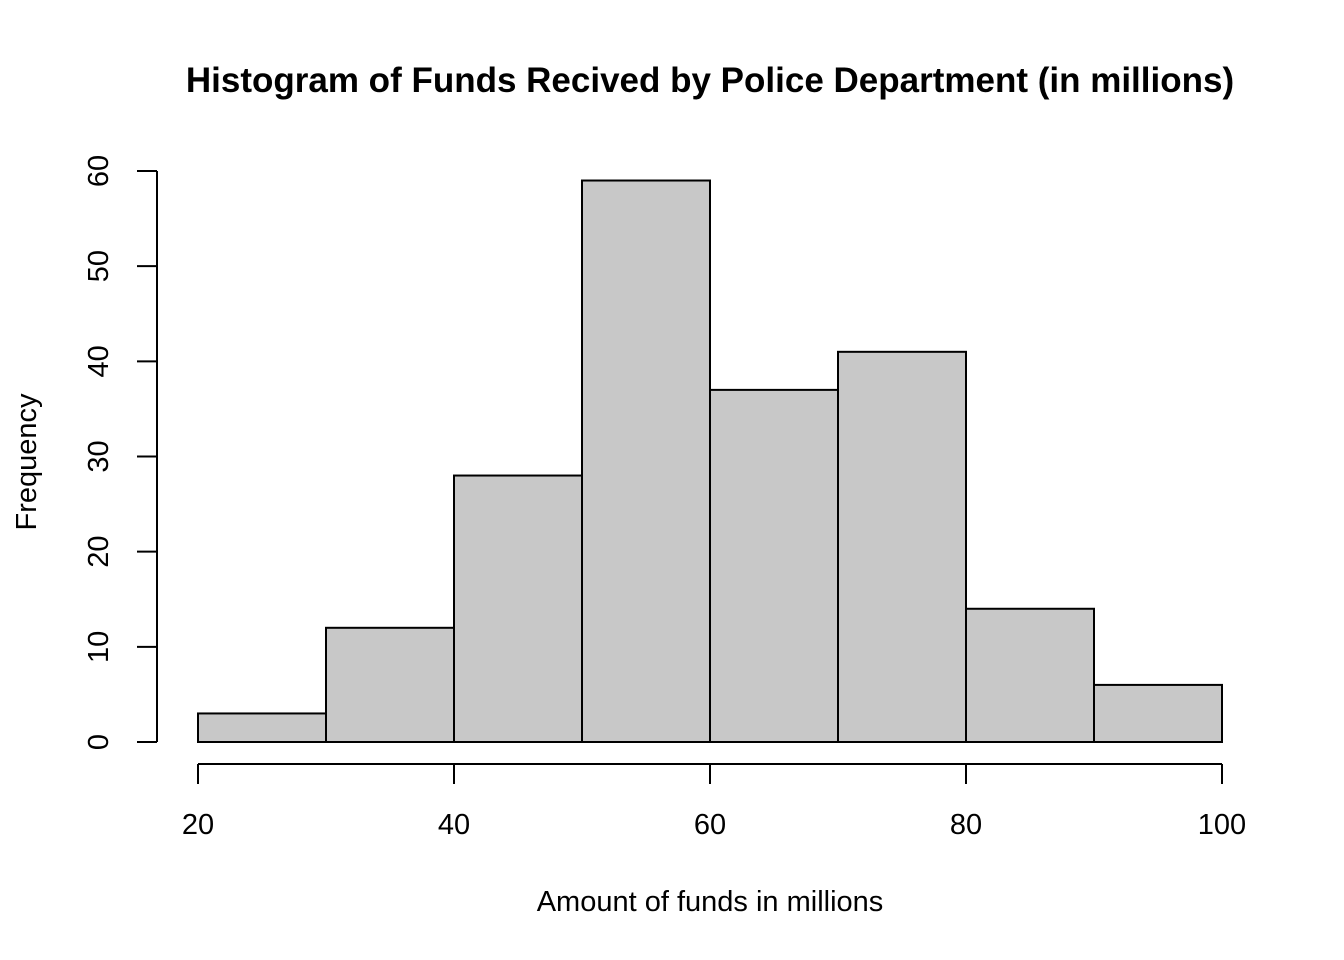  Describe the element at coordinates (714, 802) in the screenshot. I see `x-axis-ticks: 20 40 60 80 100` at that location.